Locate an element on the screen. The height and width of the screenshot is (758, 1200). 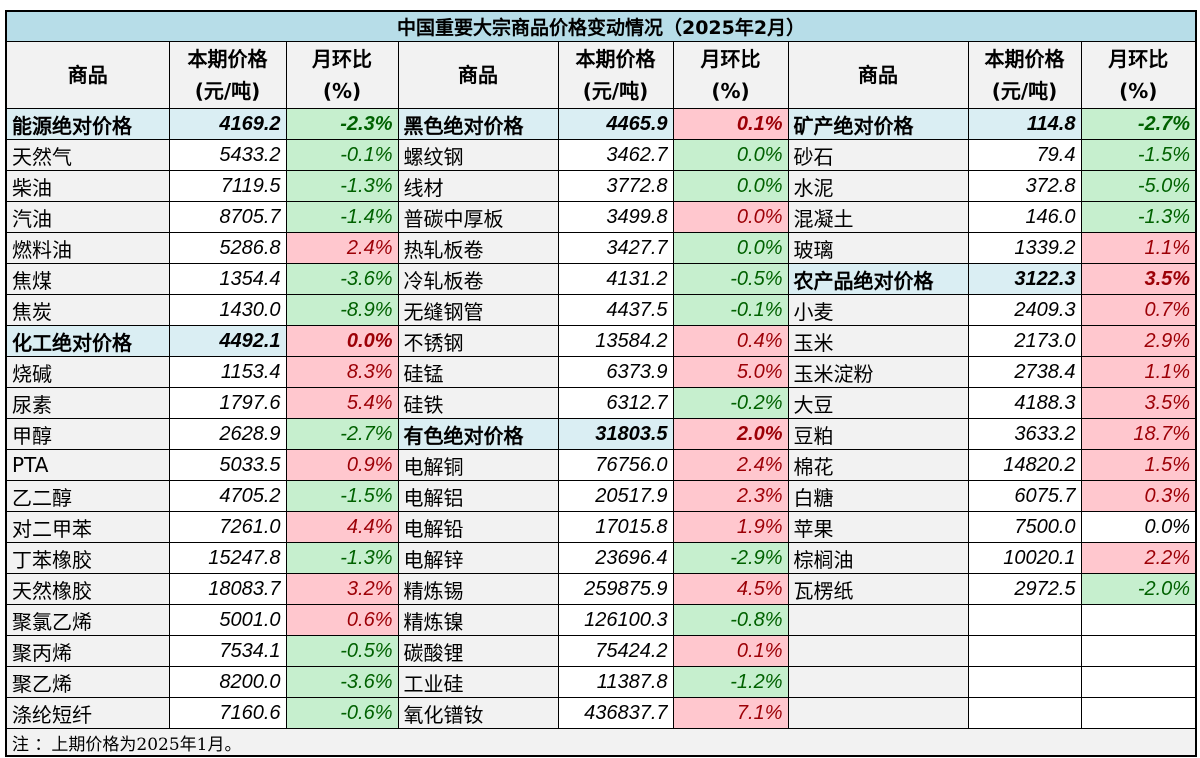
mom-change: 2.2% is located at coordinates (1138, 558).